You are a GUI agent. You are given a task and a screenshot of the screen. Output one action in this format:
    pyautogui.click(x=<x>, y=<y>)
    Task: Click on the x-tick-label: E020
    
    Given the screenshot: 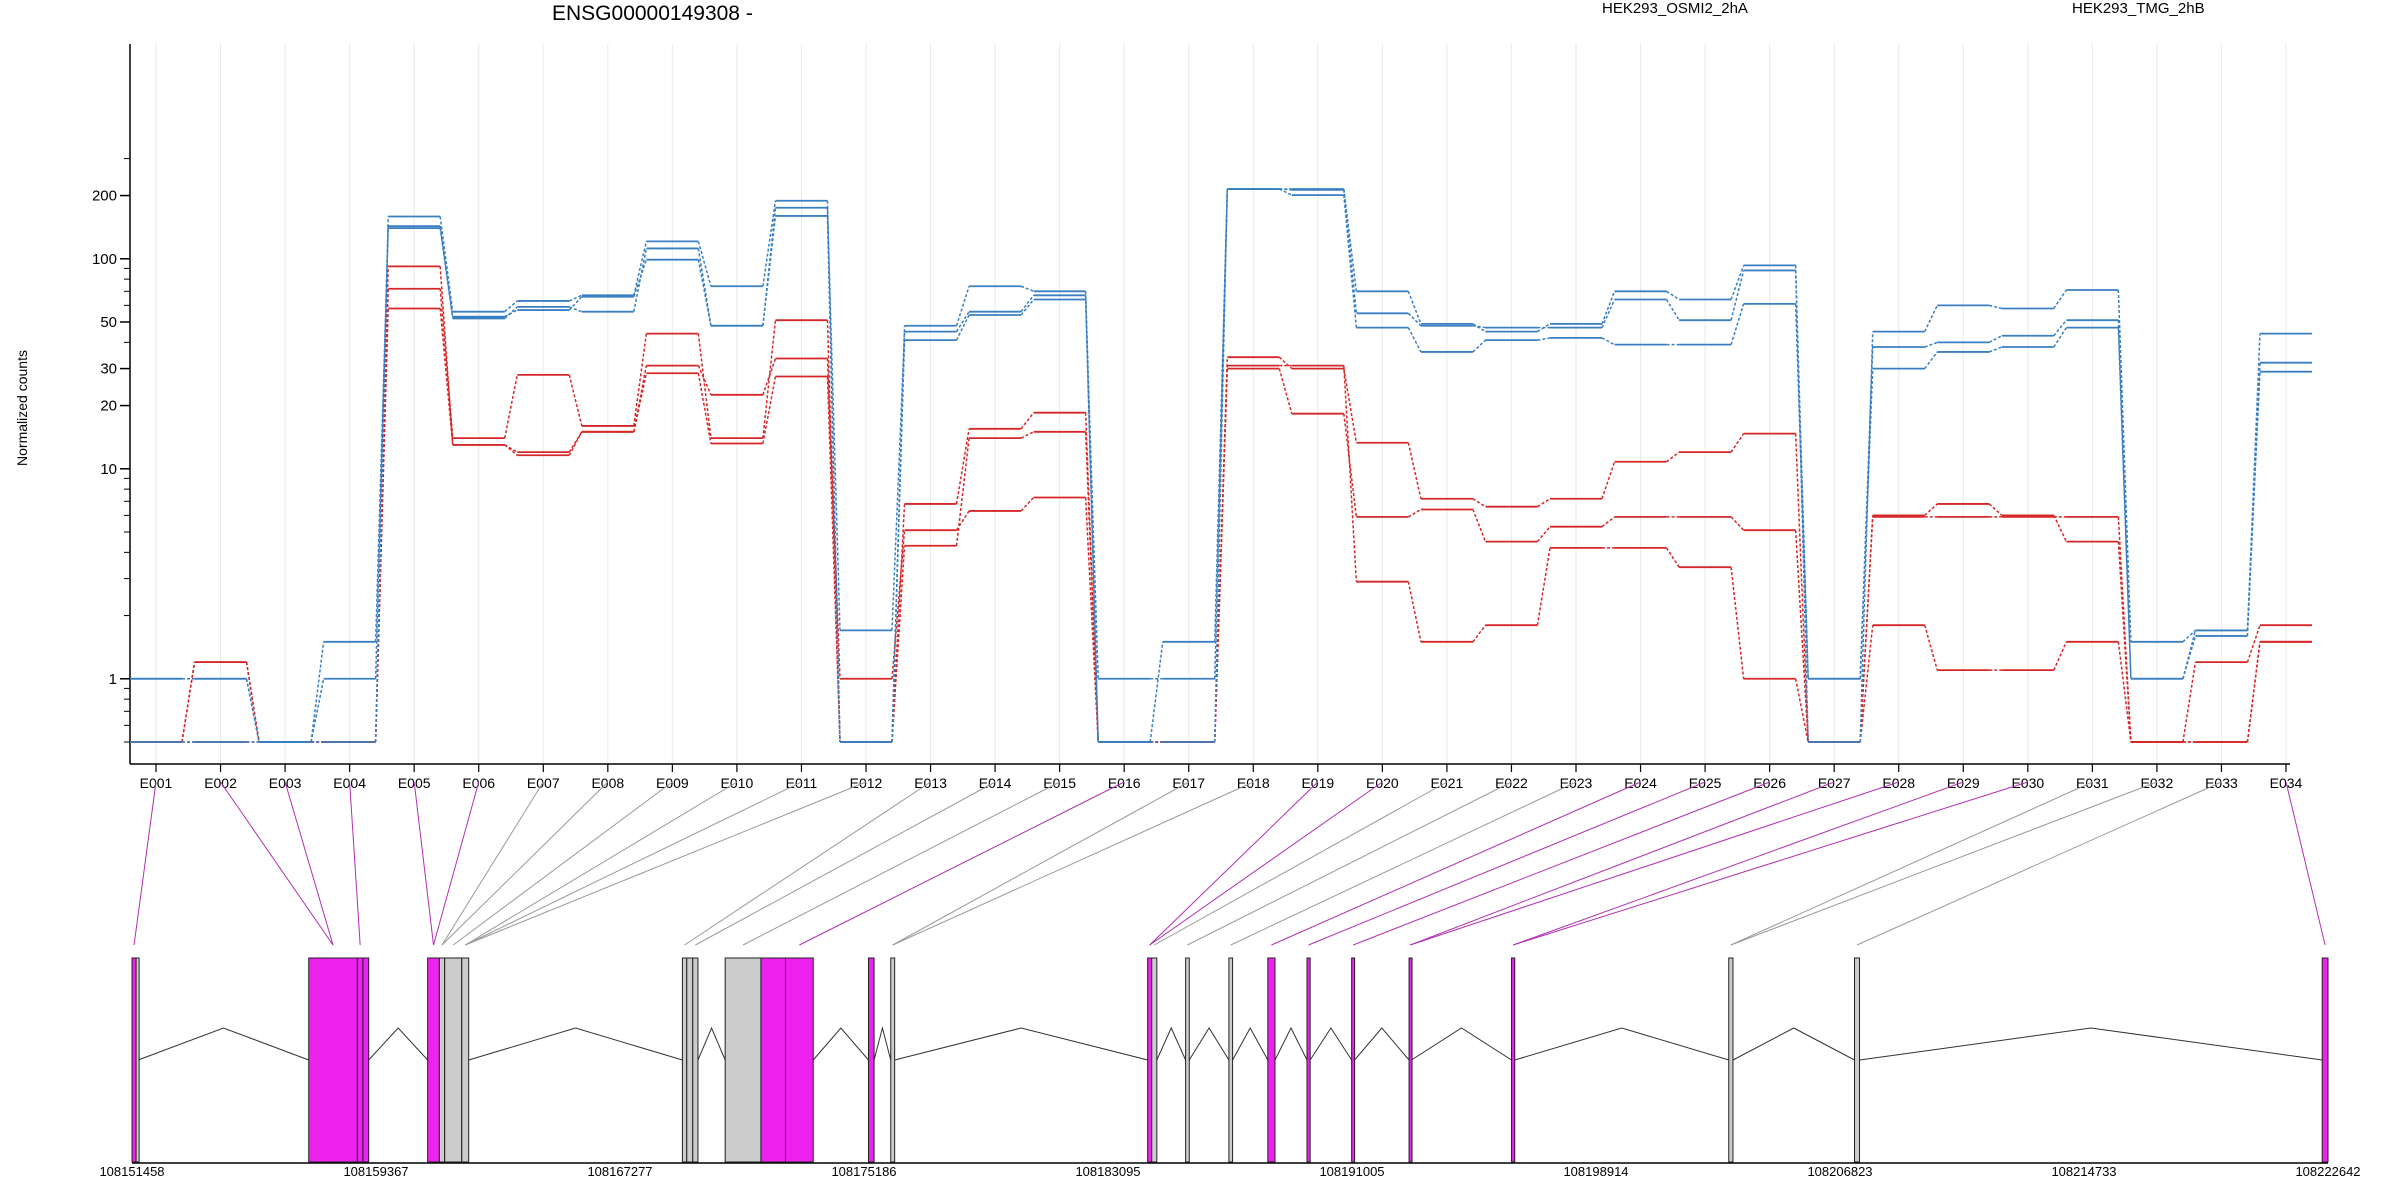 What is the action you would take?
    pyautogui.click(x=1382, y=783)
    